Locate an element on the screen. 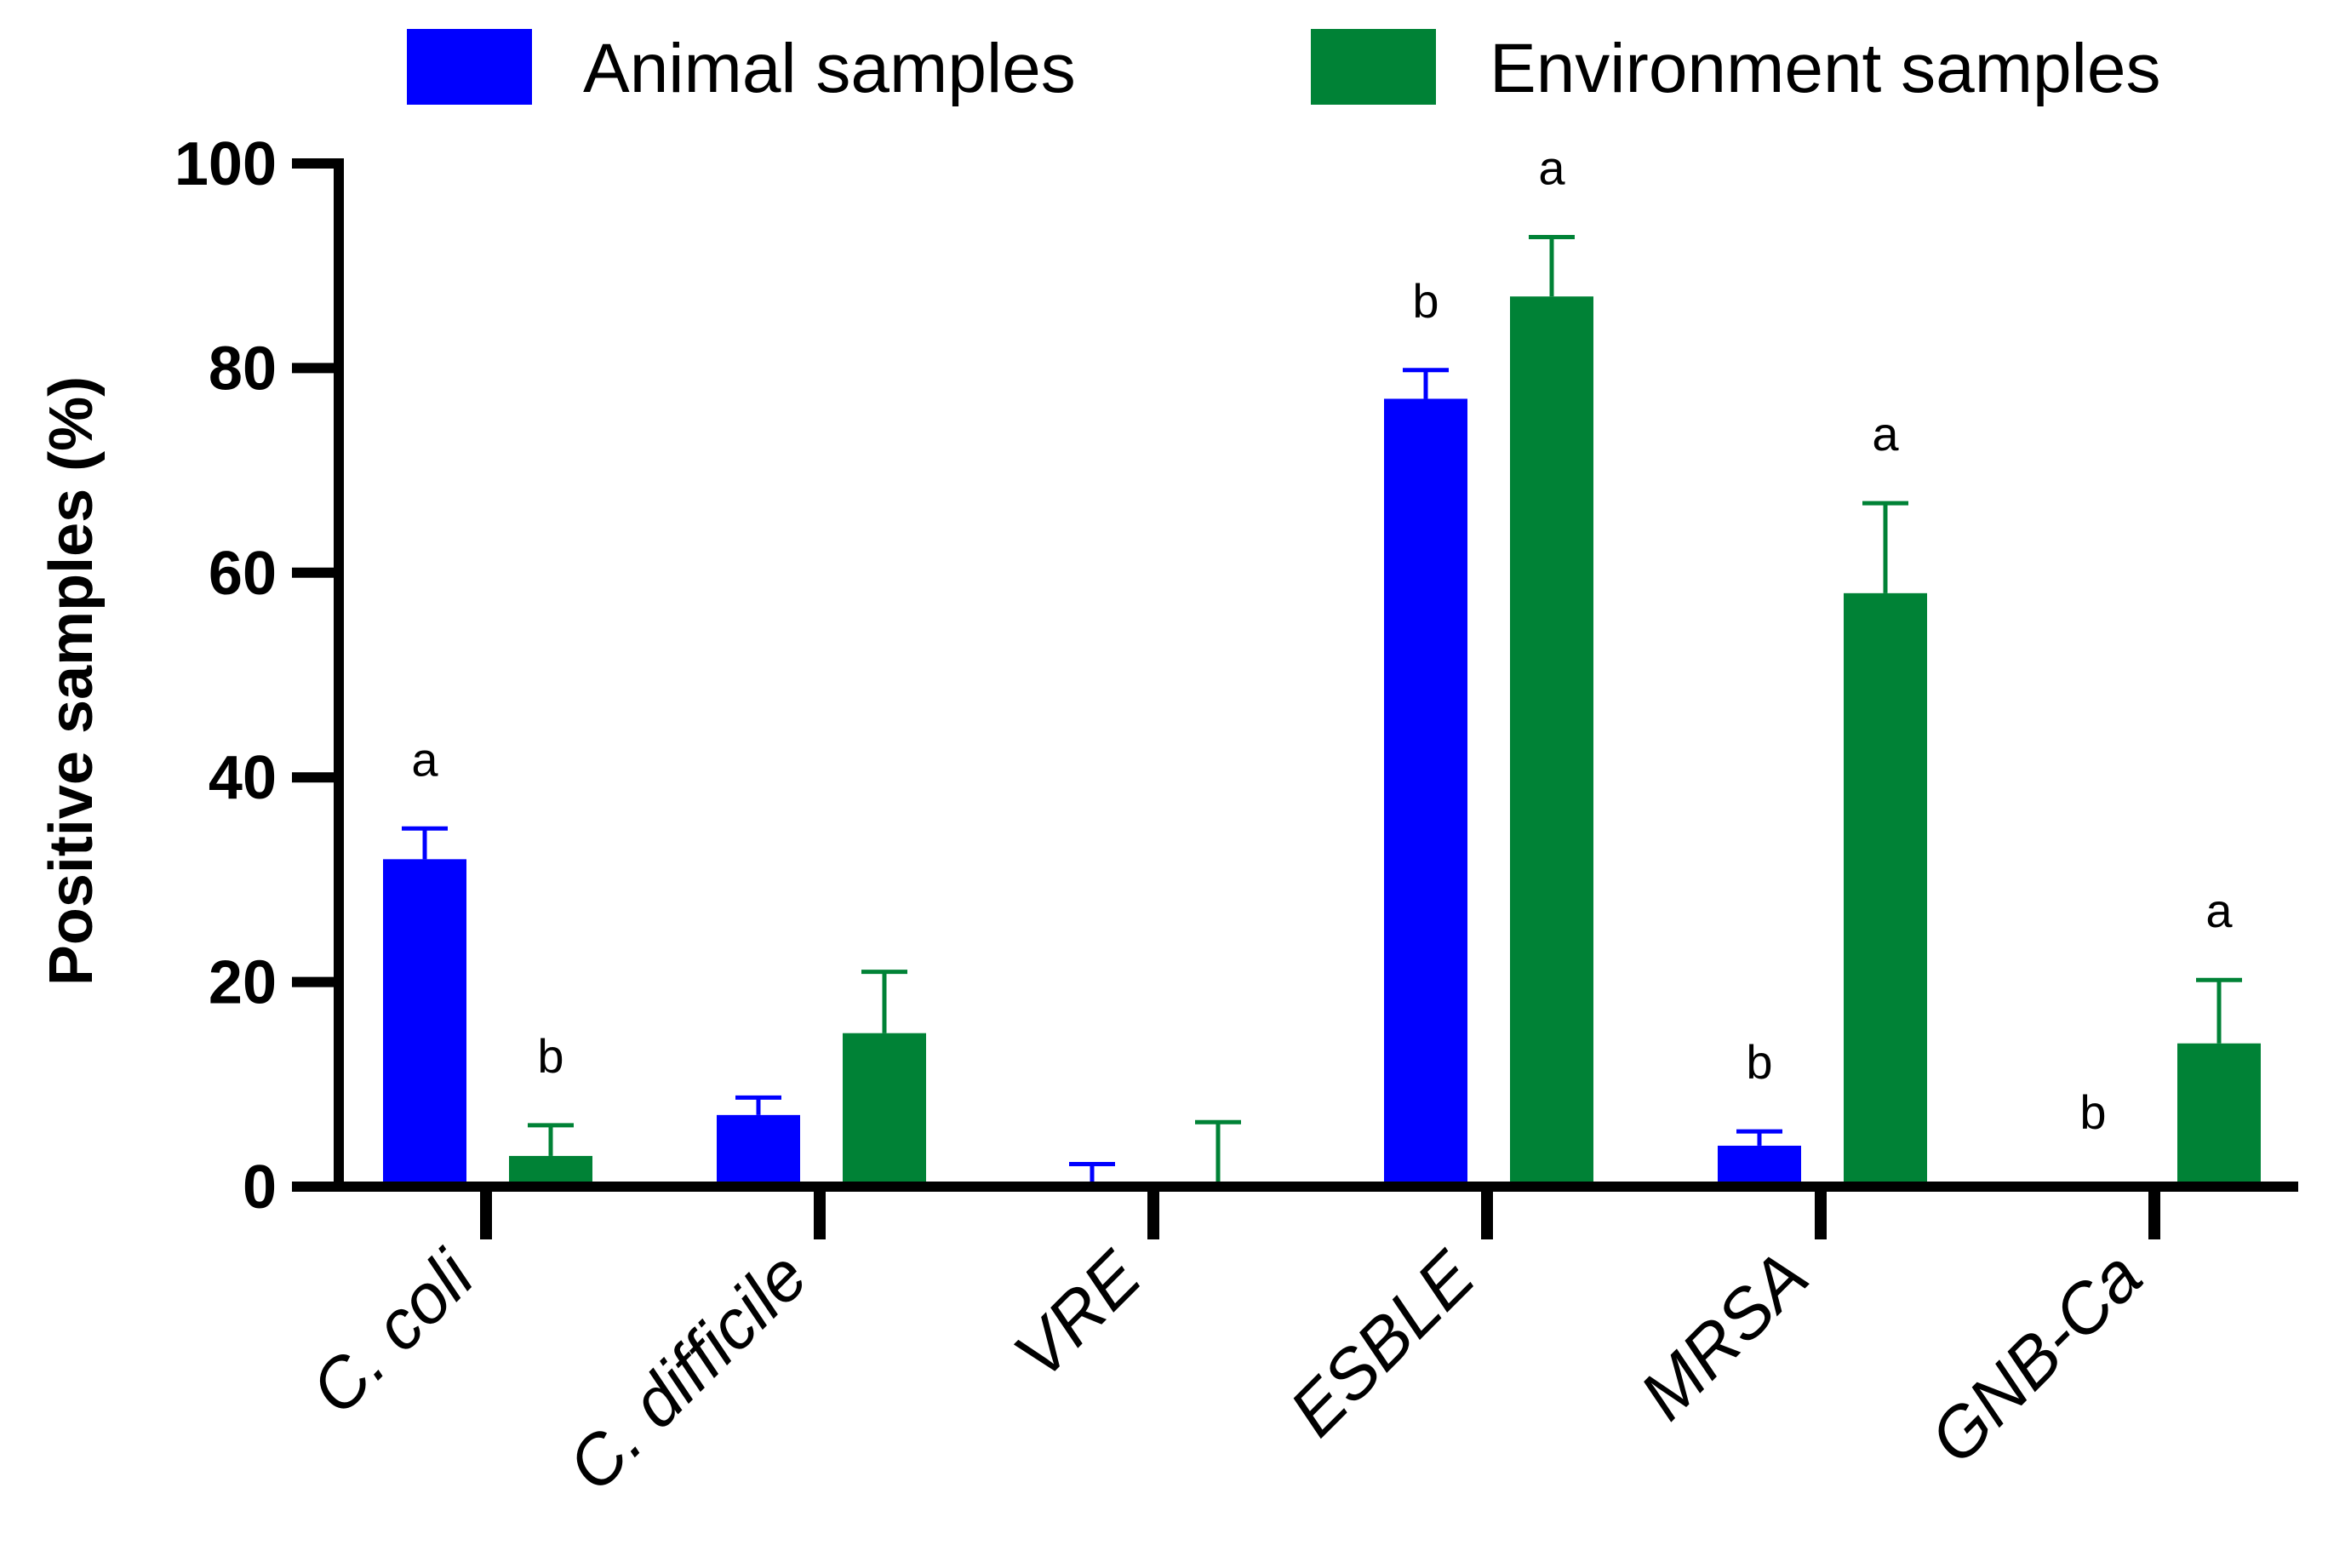 This screenshot has width=2328, height=1568. y-axis-title: Positive samples (%) is located at coordinates (71, 681).